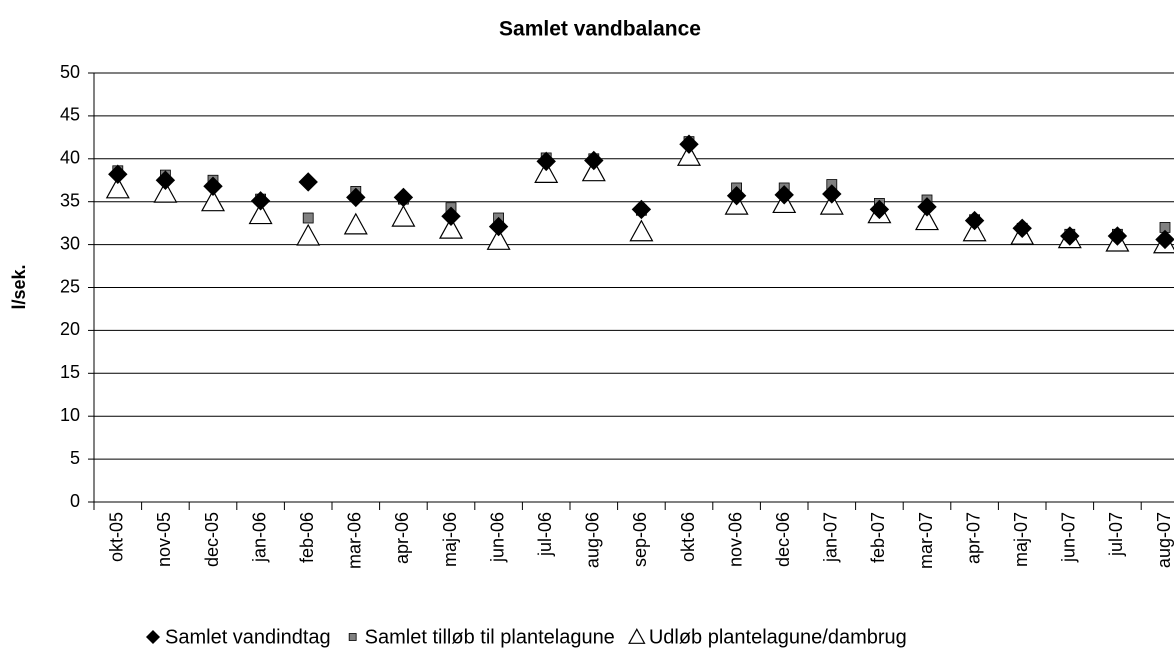 This screenshot has height=655, width=1174. What do you see at coordinates (402, 538) in the screenshot?
I see `x-tick-label: apr-06` at bounding box center [402, 538].